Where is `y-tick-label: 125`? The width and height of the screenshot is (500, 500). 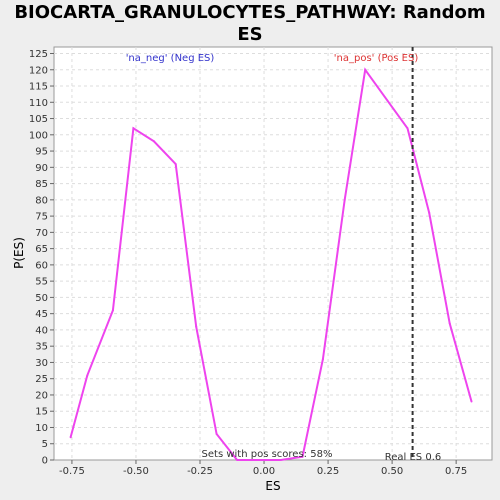 y-tick-label: 125 is located at coordinates (38, 54).